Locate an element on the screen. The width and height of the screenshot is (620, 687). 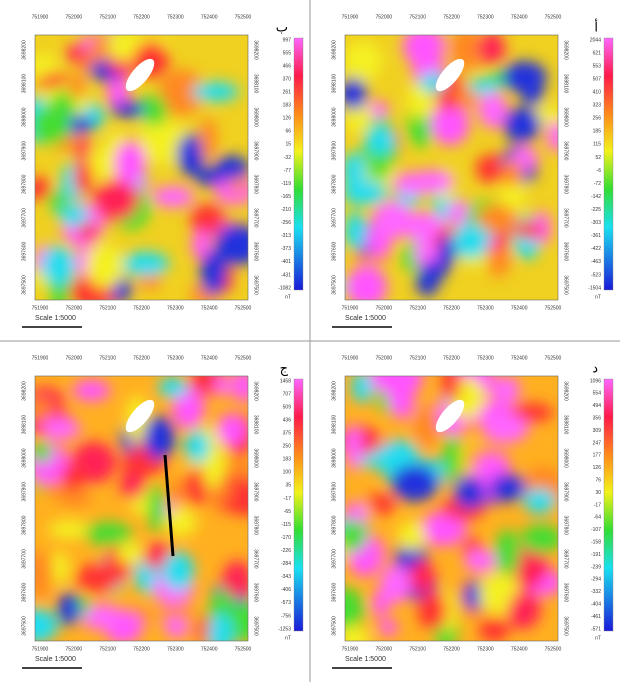
colorbar-label: 247 is located at coordinates (597, 443).